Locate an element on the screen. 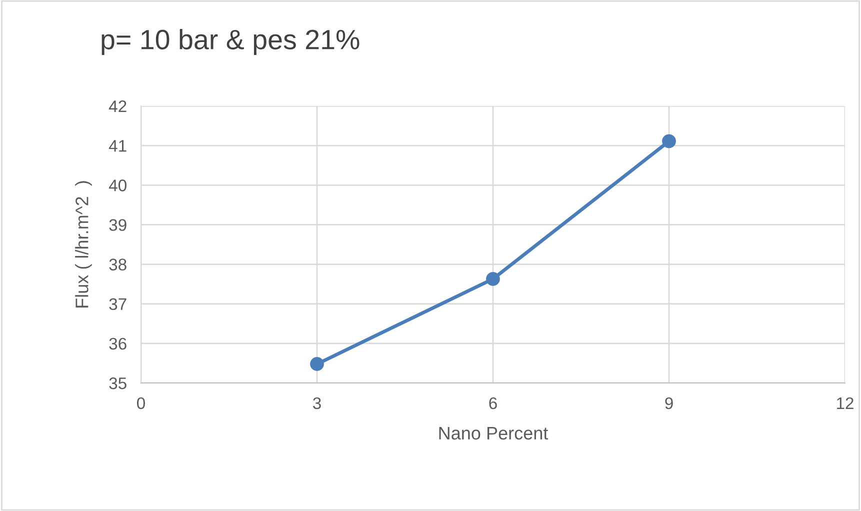 The height and width of the screenshot is (511, 861). x-tick-label: 9 is located at coordinates (669, 403).